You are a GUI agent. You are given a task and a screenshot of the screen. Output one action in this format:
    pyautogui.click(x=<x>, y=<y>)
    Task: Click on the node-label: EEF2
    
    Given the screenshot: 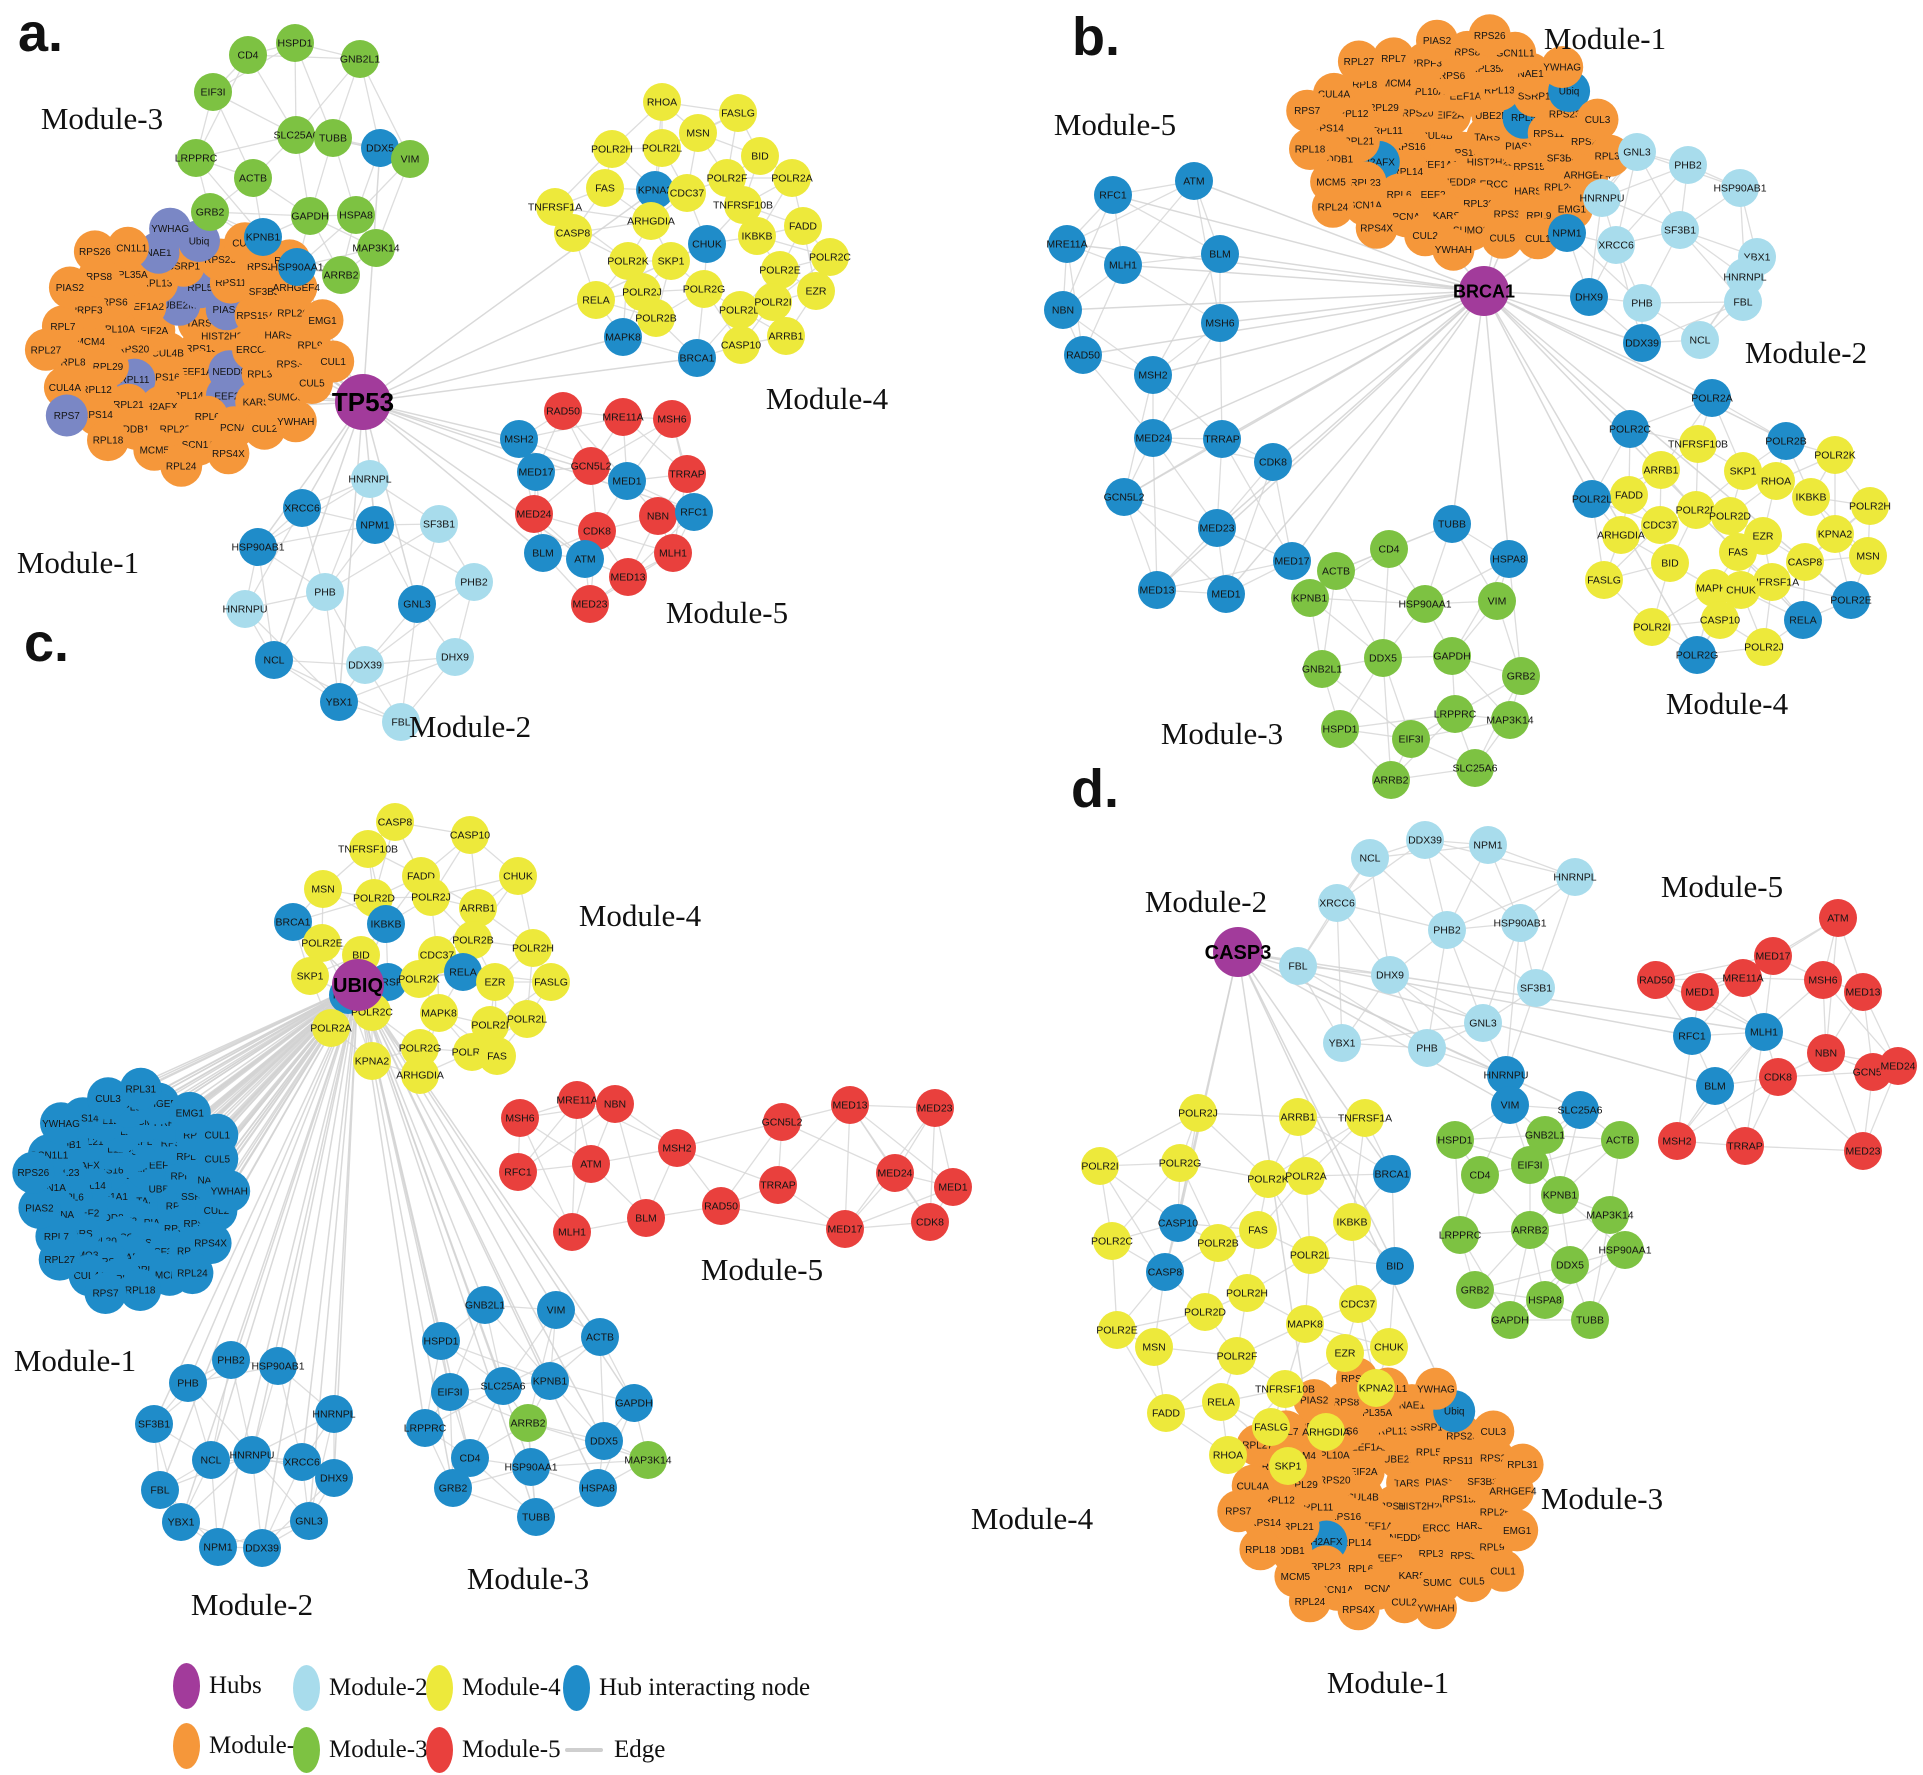 What is the action you would take?
    pyautogui.click(x=1433, y=195)
    